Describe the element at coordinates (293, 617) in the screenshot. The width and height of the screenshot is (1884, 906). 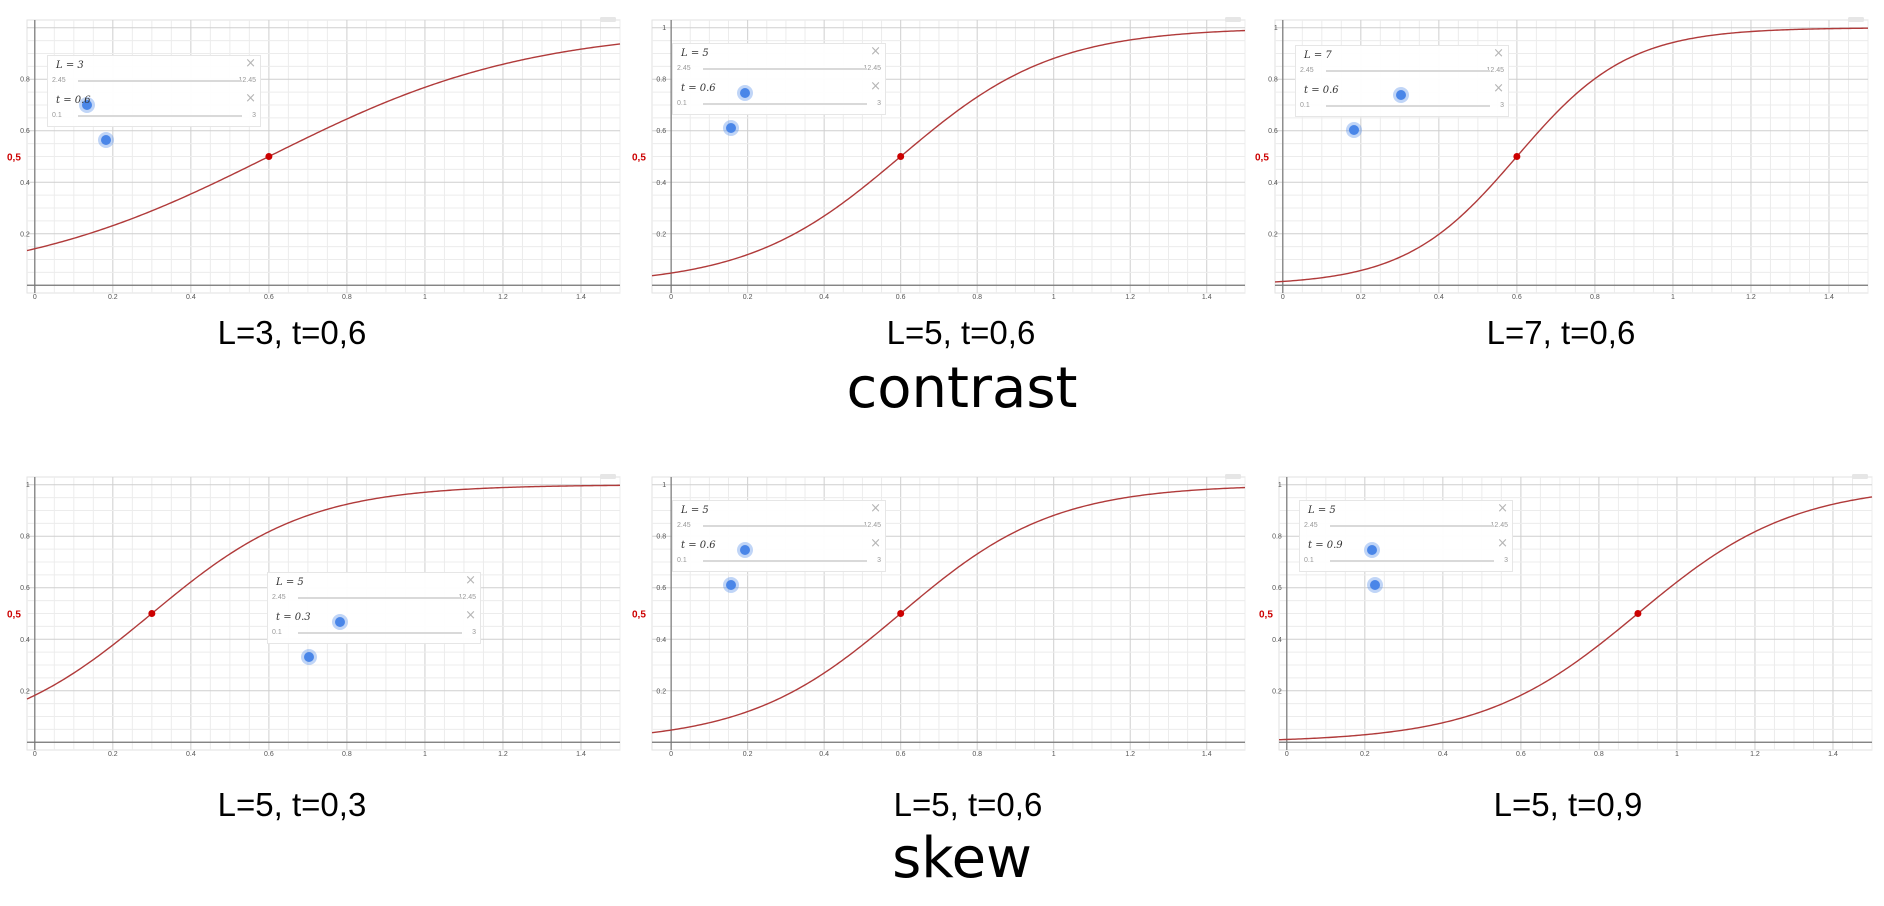
I see `slider-label: t = 0.3` at that location.